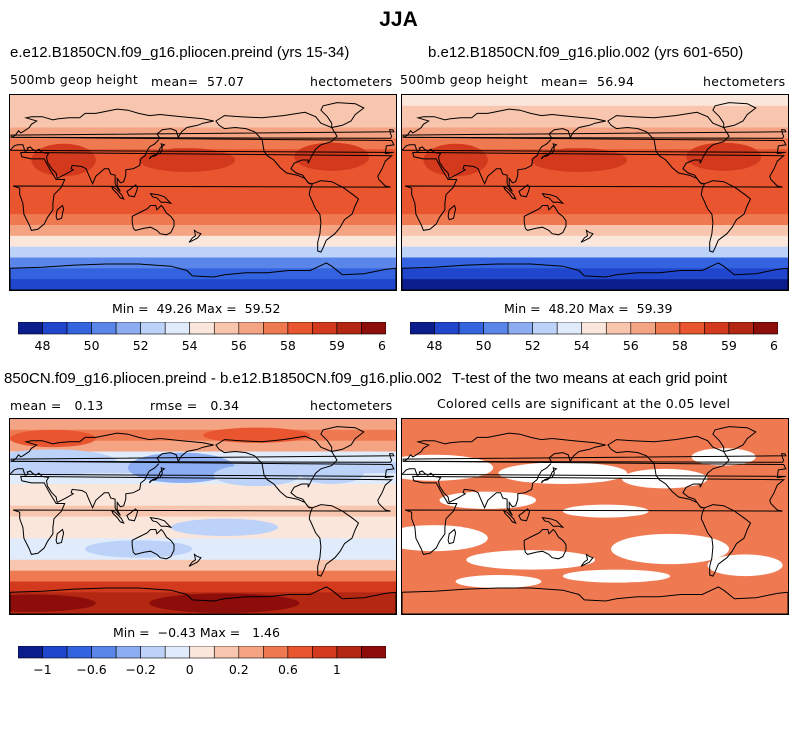 This screenshot has width=797, height=733. I want to click on panel3-mean: mean = 0.13, so click(57, 405).